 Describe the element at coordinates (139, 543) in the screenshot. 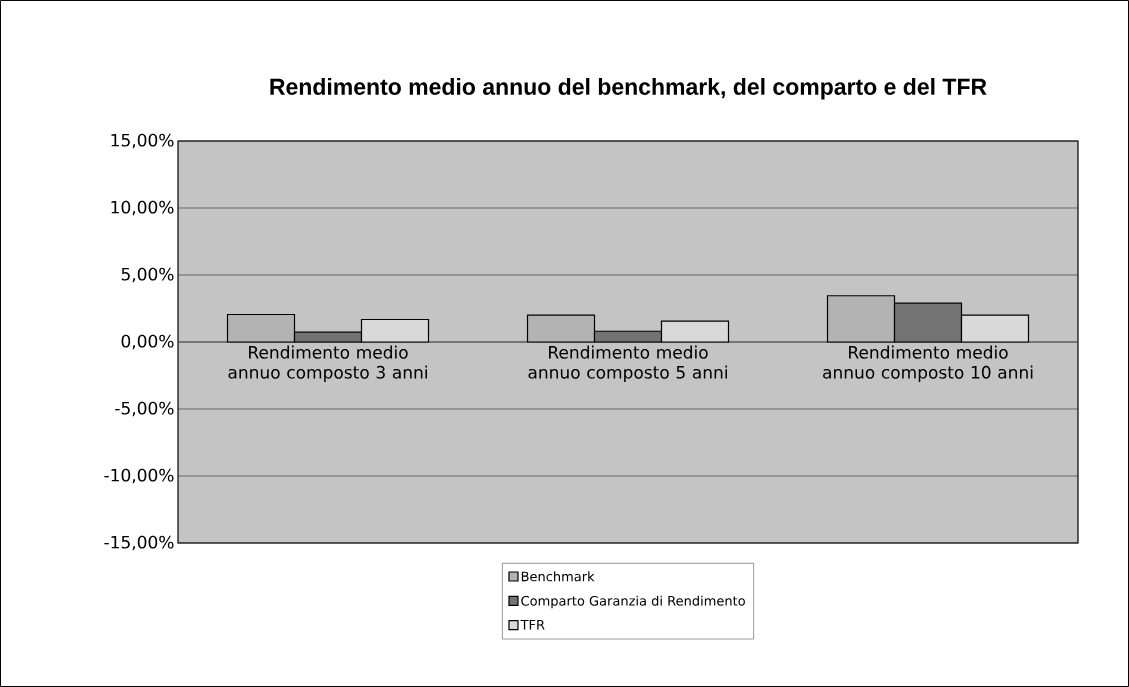

I see `y-tick-label: -15,00%` at that location.